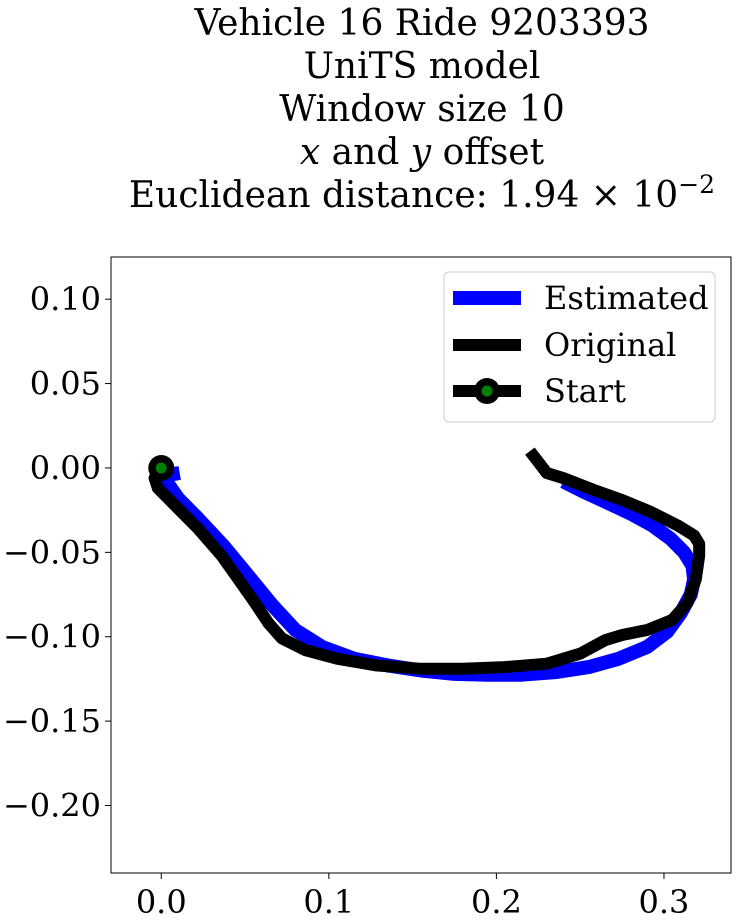 The image size is (738, 920). Describe the element at coordinates (52, 721) in the screenshot. I see `y-tick-label: −0.15` at that location.